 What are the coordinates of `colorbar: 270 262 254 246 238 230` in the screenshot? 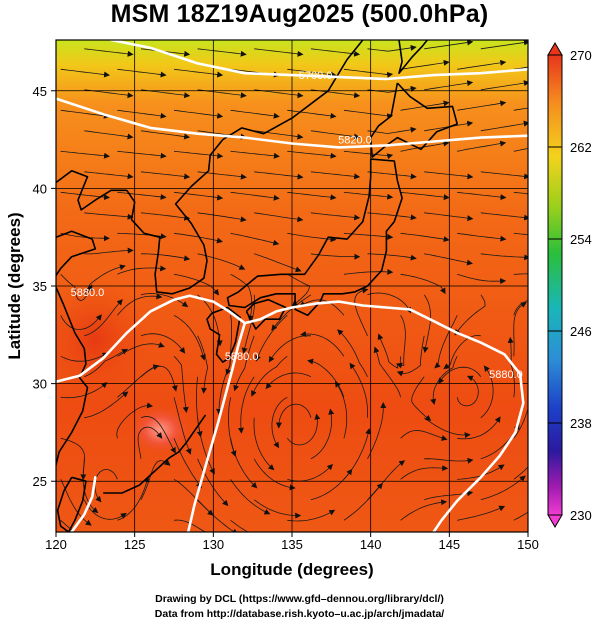 It's located at (569, 285).